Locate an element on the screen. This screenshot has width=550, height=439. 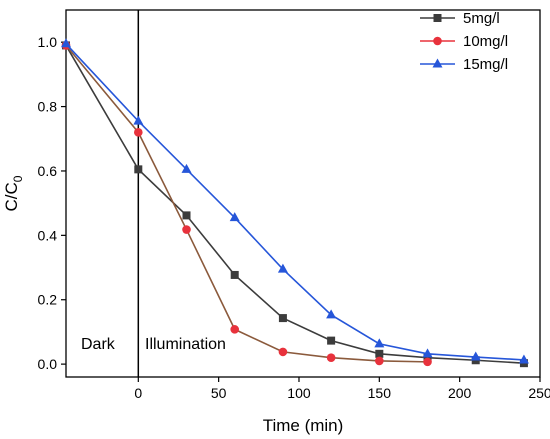
illumination-region-label: Illumination is located at coordinates (185, 344).